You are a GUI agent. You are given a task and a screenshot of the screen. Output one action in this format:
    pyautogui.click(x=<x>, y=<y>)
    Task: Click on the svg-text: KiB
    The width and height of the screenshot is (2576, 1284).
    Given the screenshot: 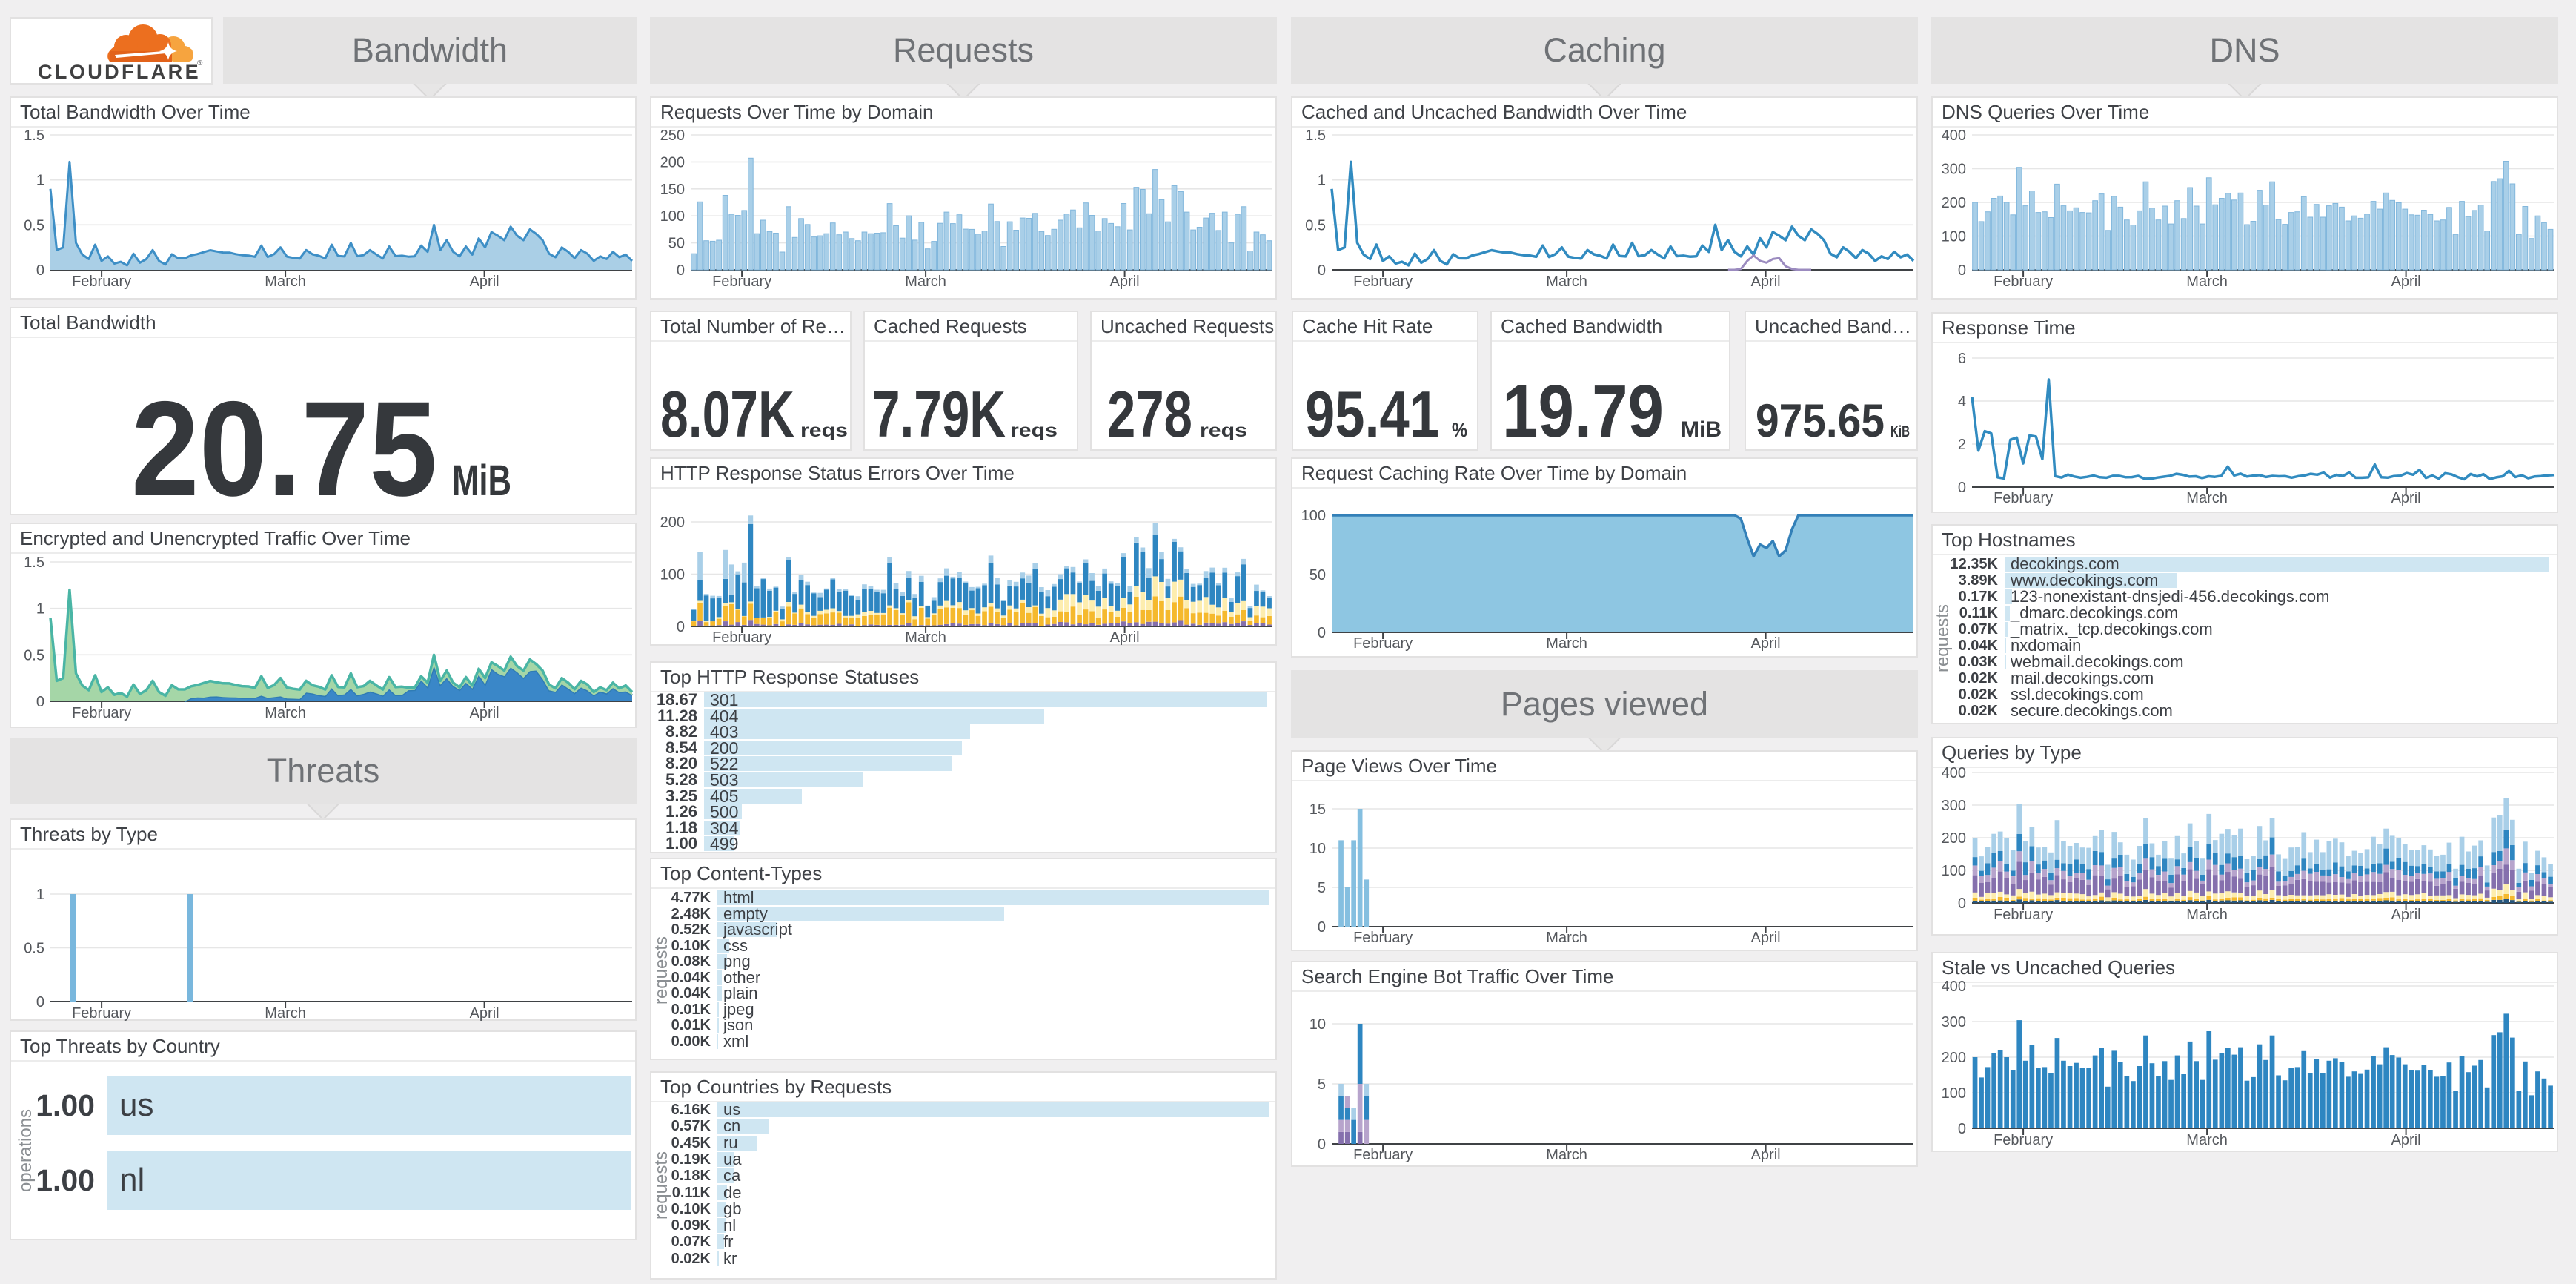 What is the action you would take?
    pyautogui.click(x=1900, y=431)
    